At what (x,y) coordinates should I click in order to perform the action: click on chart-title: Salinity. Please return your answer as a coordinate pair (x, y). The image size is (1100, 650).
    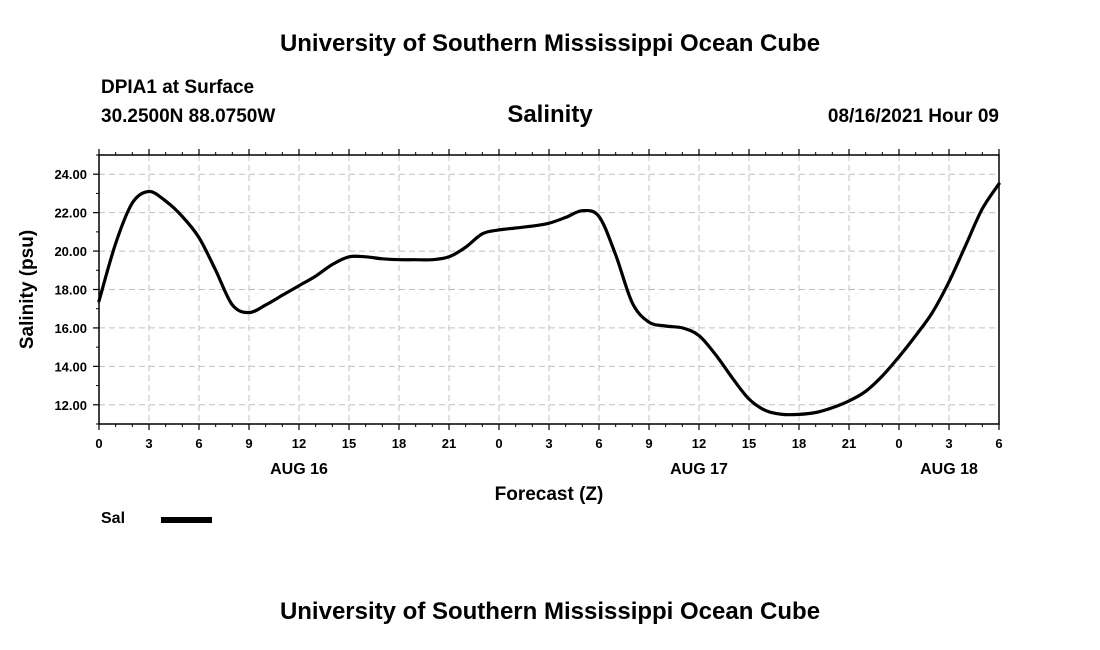
    Looking at the image, I should click on (550, 114).